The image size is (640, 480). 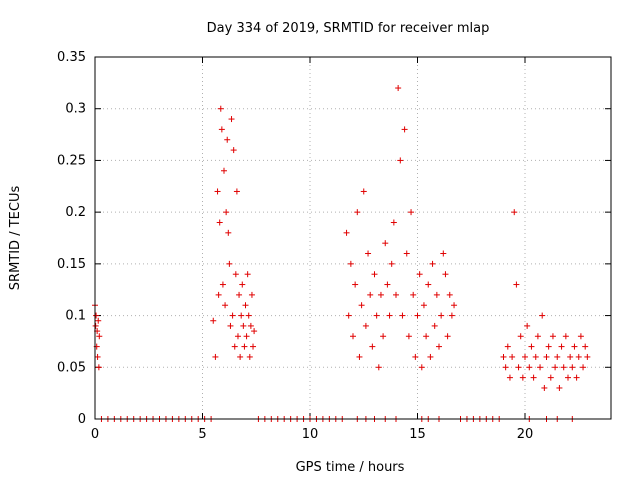 What do you see at coordinates (75, 316) in the screenshot?
I see `y-tick-label: 0.1` at bounding box center [75, 316].